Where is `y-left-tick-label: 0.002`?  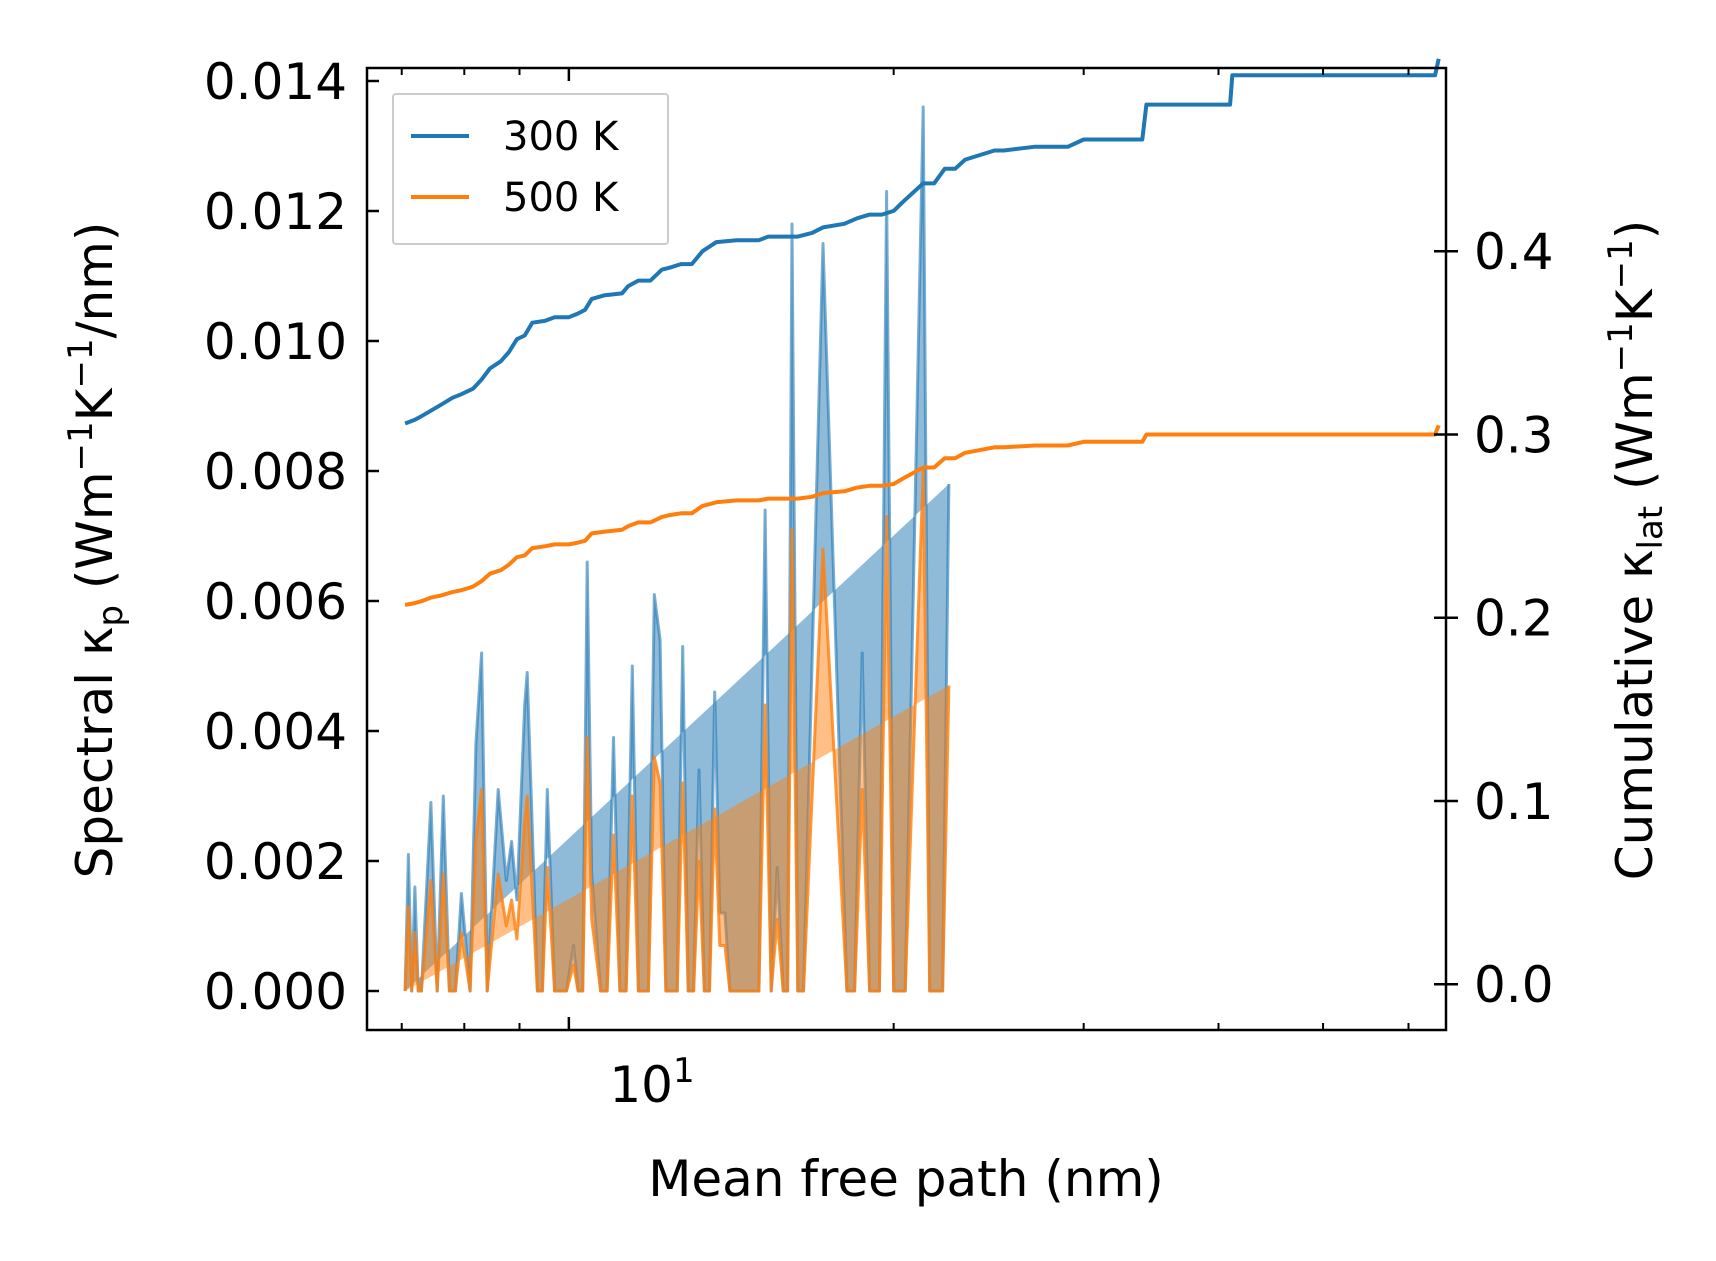 y-left-tick-label: 0.002 is located at coordinates (275, 862).